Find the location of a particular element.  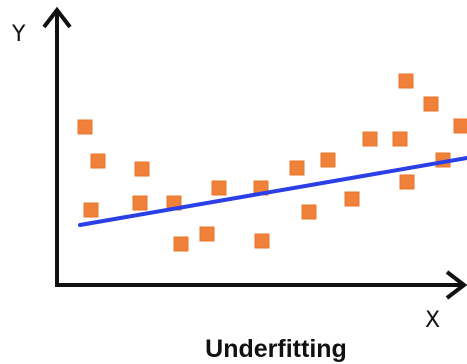

y-axis-arrowhead is located at coordinates (57, 17).